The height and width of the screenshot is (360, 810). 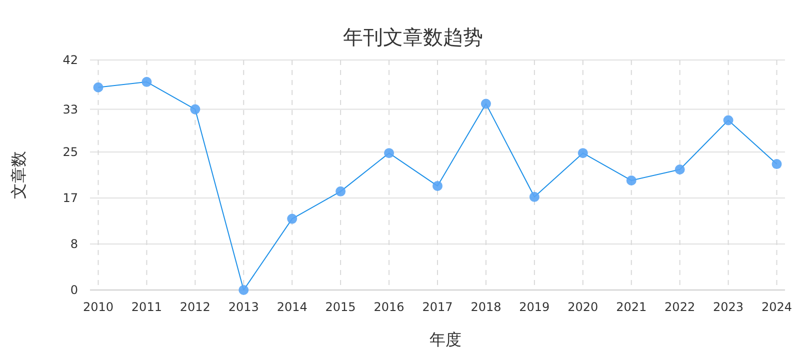 I want to click on x-tick-label: 2013, so click(x=243, y=307).